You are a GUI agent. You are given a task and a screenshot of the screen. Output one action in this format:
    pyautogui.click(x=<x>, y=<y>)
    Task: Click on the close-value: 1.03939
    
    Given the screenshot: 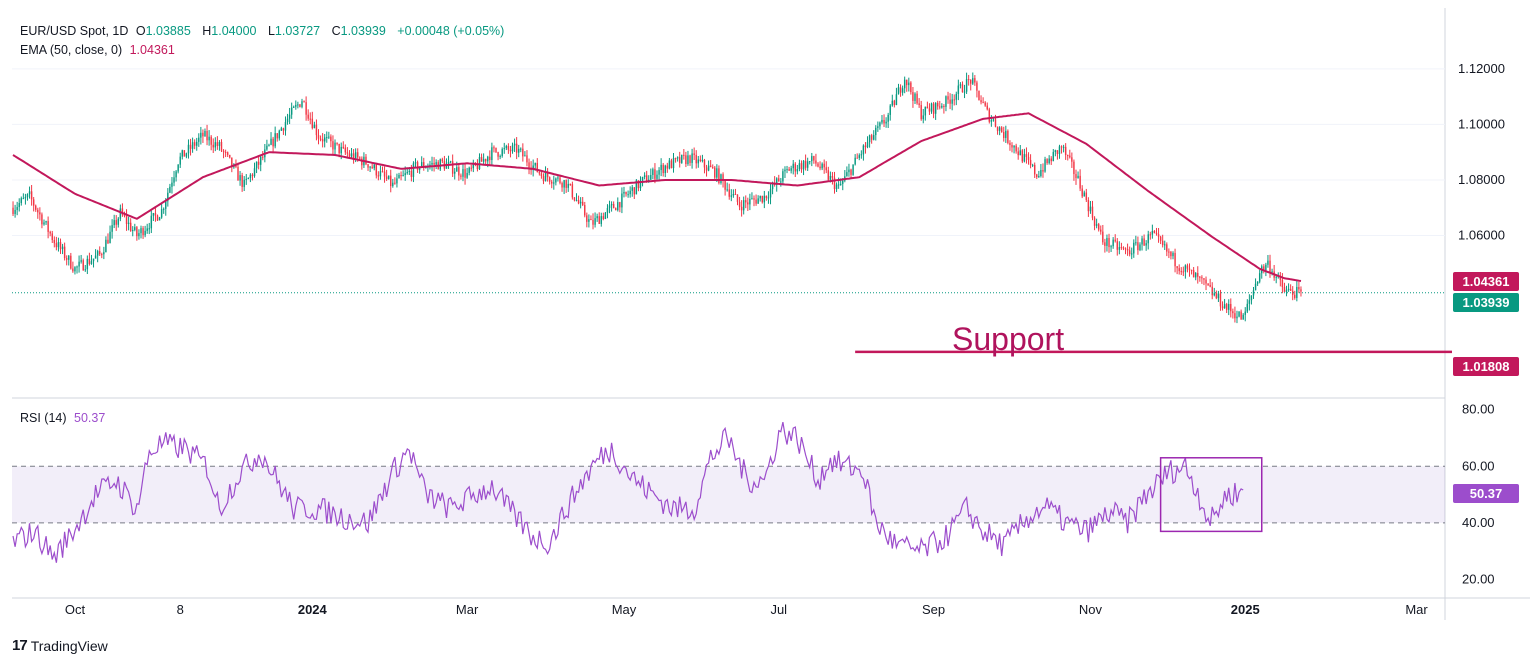 What is the action you would take?
    pyautogui.click(x=363, y=31)
    